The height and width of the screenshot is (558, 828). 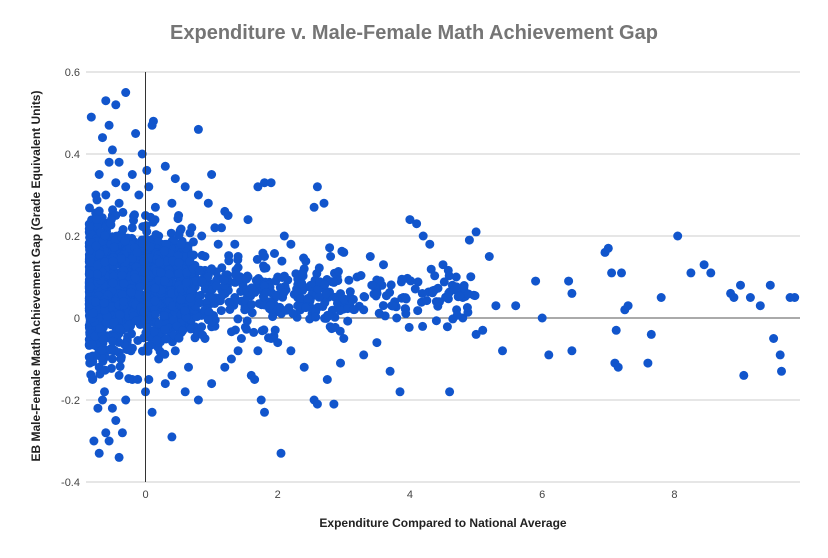 What do you see at coordinates (443, 523) in the screenshot?
I see `x-axis-label: Expenditure Compared to National Average` at bounding box center [443, 523].